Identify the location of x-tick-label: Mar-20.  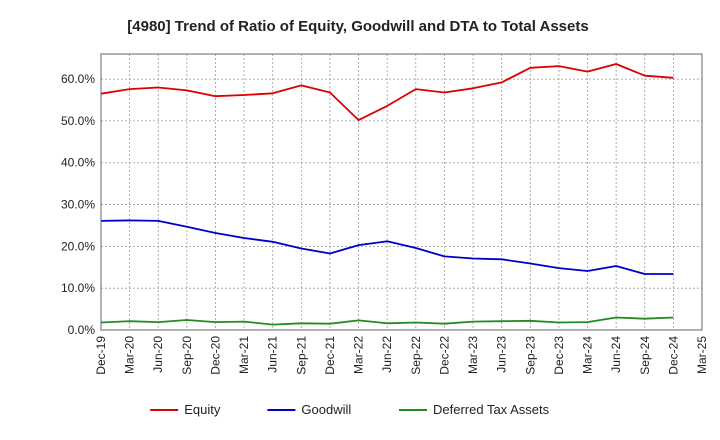
(130, 355).